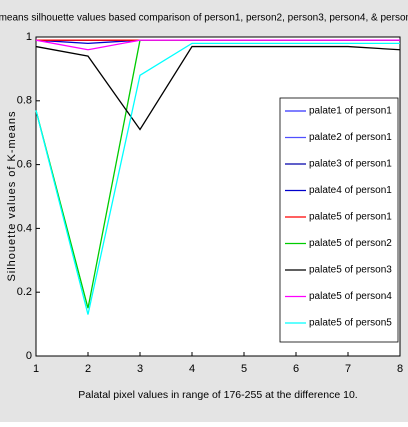 The image size is (408, 427). Describe the element at coordinates (350, 111) in the screenshot. I see `legend-label: palate1 of person1` at that location.